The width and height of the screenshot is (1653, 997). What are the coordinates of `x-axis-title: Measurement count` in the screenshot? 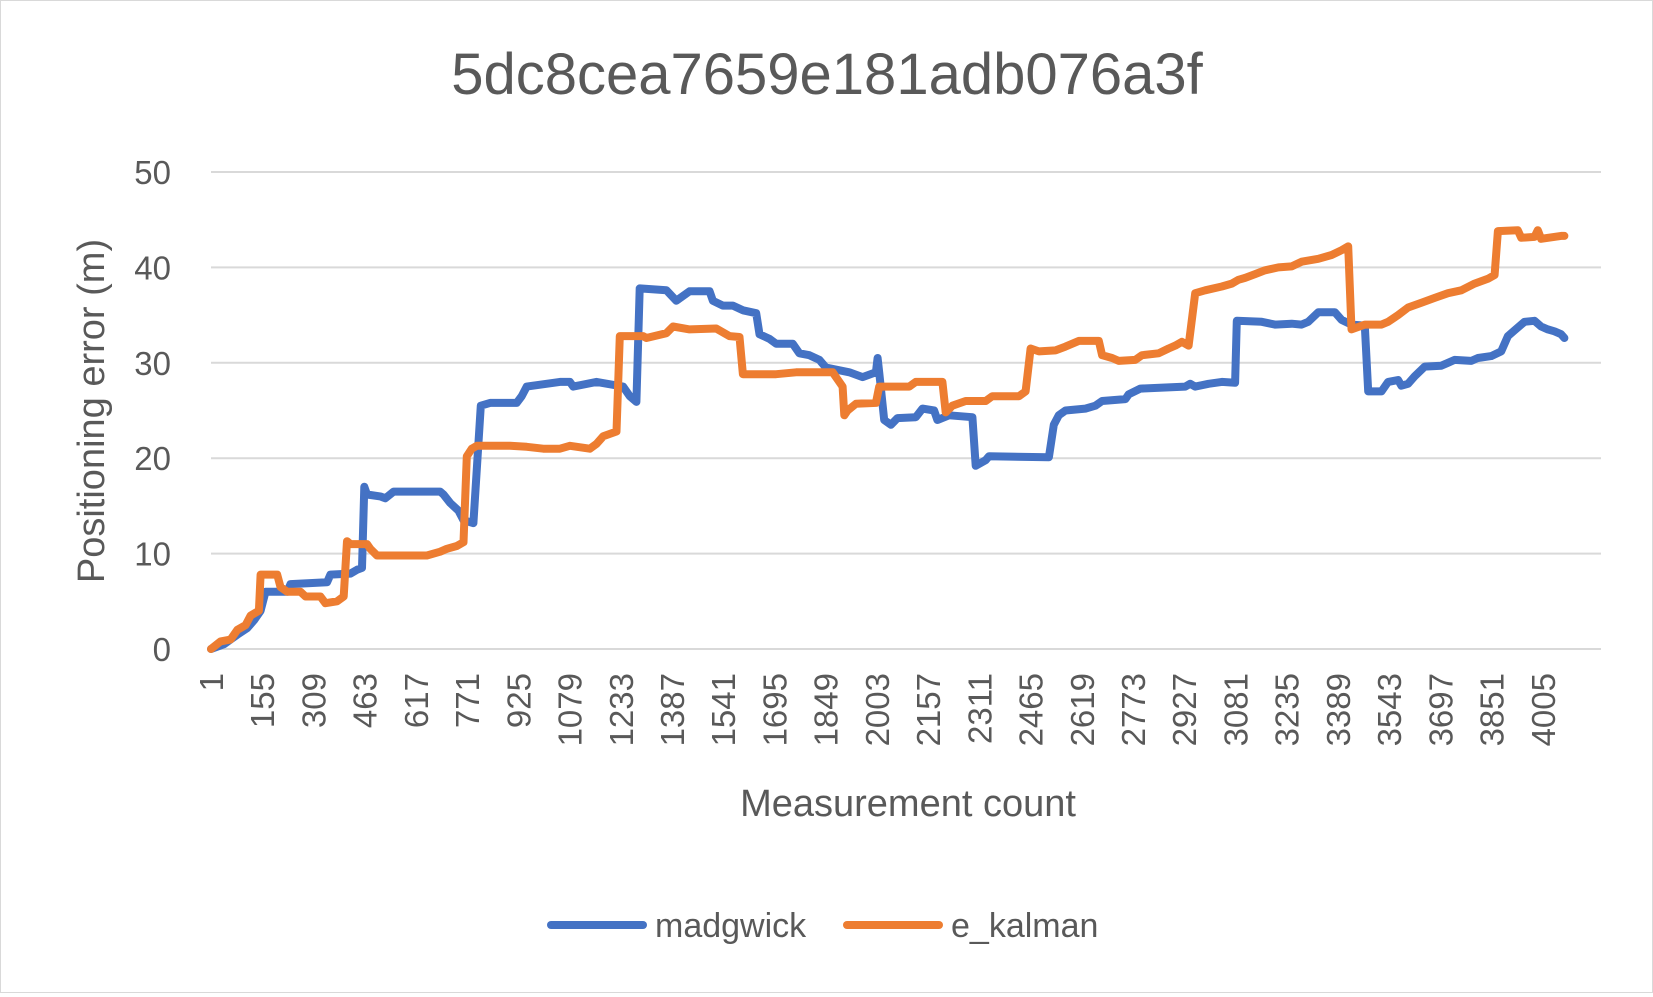 It's located at (908, 804).